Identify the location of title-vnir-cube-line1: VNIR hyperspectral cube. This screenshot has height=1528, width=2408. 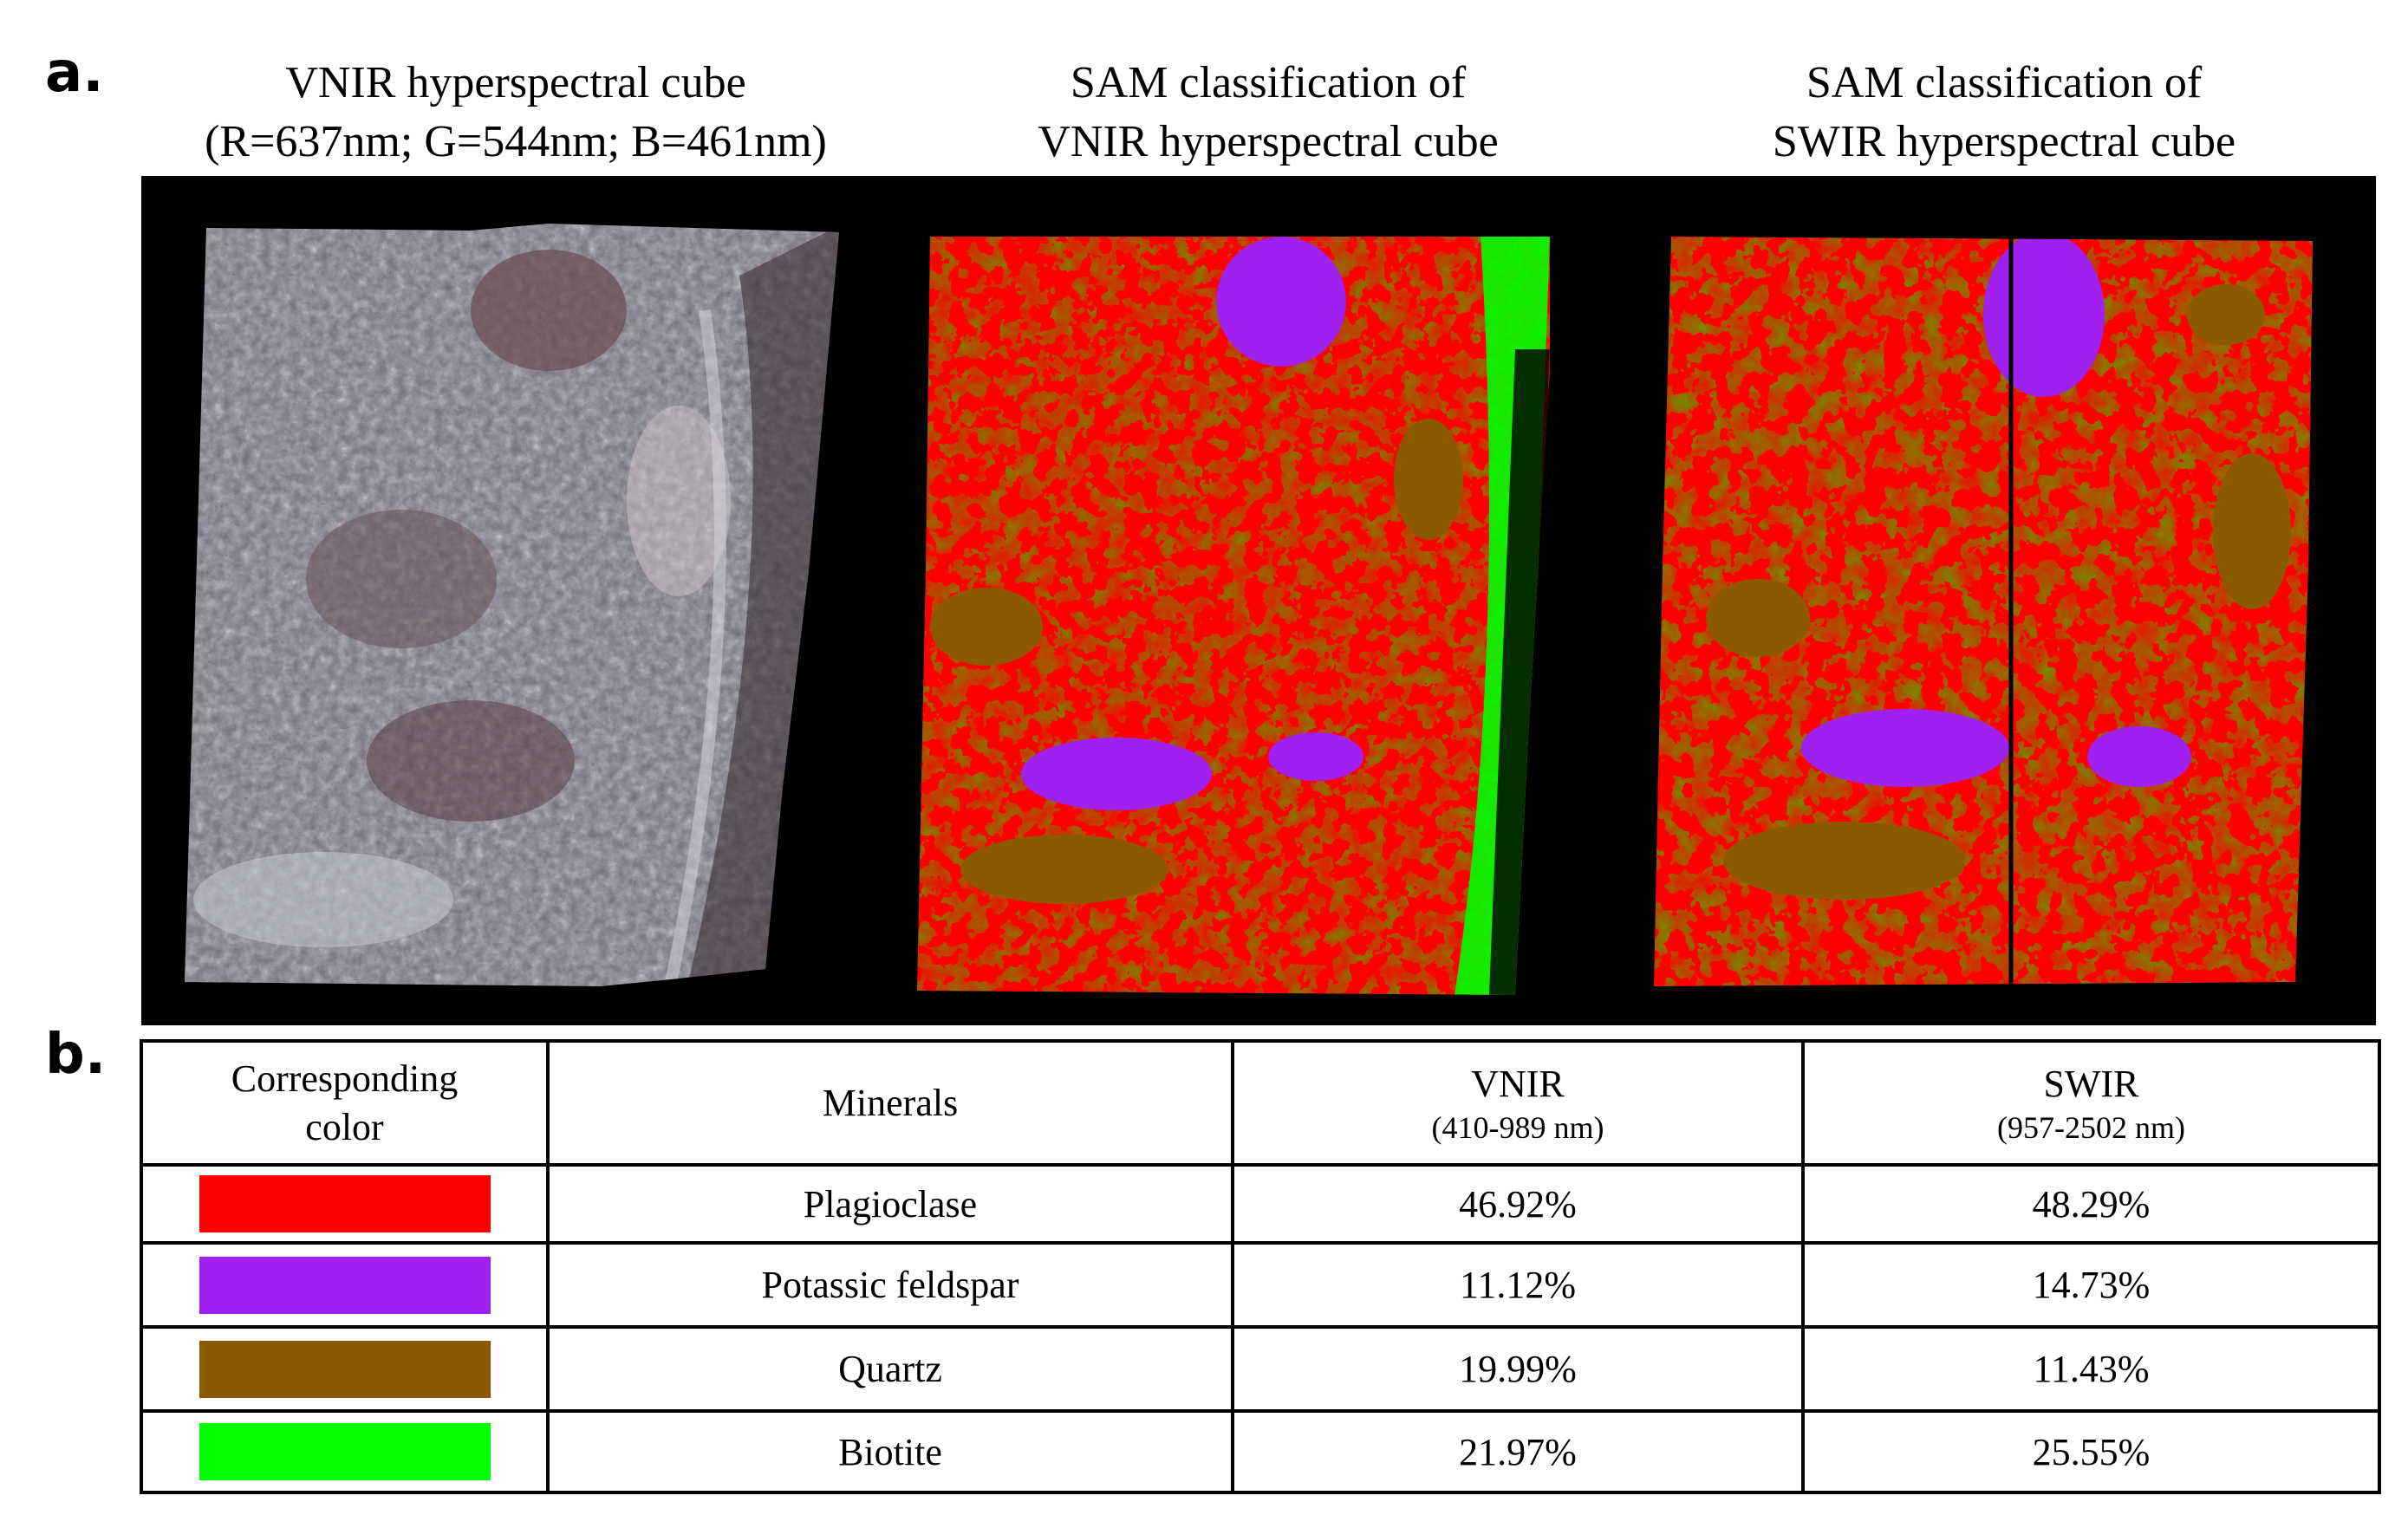
(515, 83).